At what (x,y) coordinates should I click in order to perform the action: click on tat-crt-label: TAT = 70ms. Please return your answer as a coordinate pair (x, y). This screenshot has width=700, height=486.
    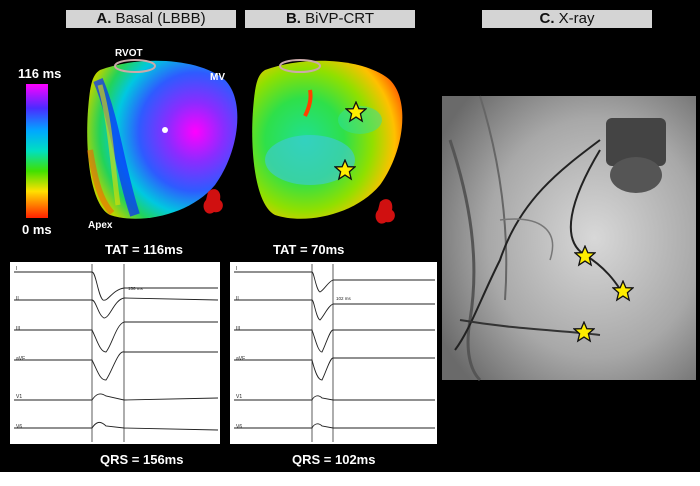
    Looking at the image, I should click on (309, 249).